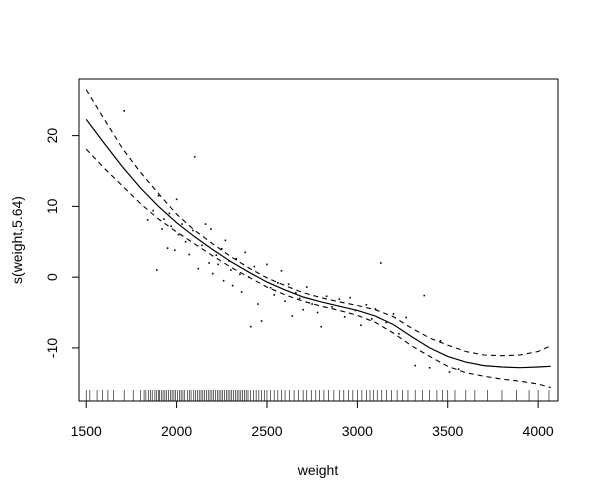  I want to click on x-tick-label: 3500, so click(447, 431).